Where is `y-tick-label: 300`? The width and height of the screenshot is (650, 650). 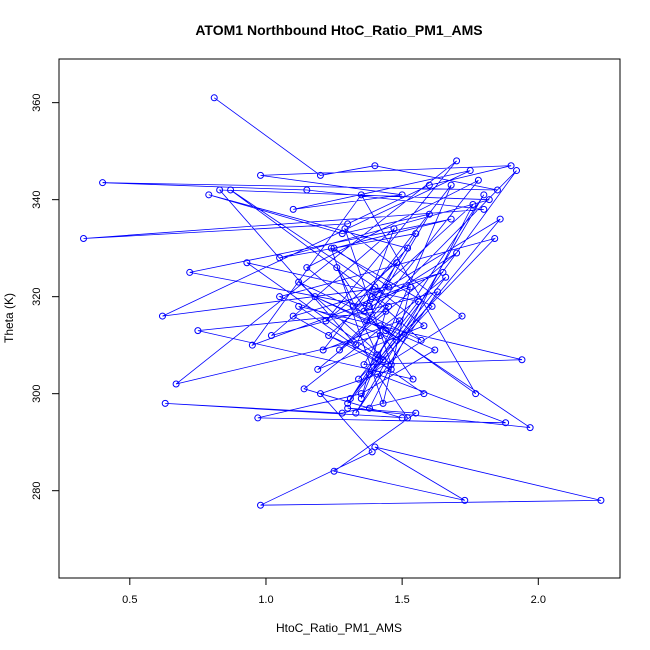
y-tick-label: 300 is located at coordinates (37, 394).